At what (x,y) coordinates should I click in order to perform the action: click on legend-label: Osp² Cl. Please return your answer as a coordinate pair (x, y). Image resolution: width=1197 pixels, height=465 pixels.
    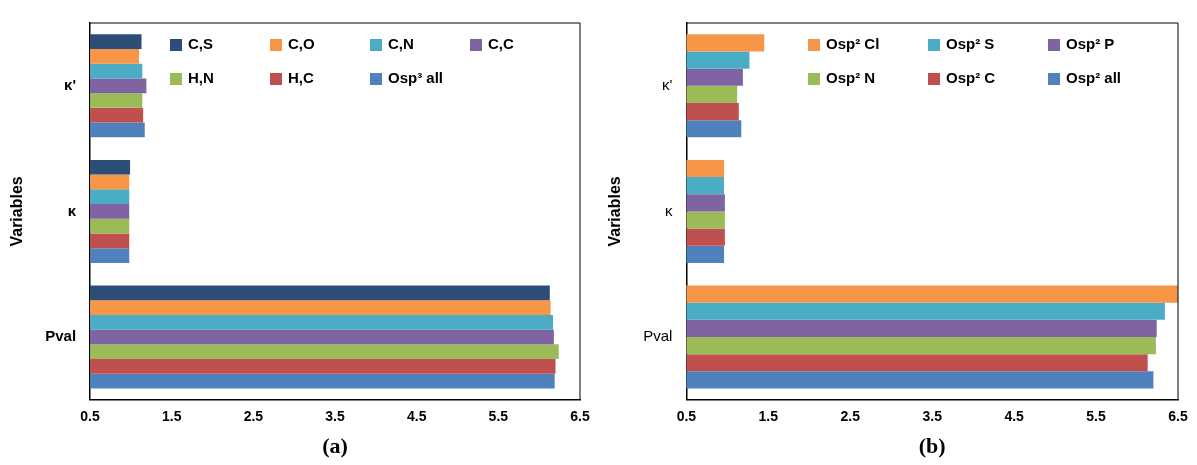
    Looking at the image, I should click on (853, 44).